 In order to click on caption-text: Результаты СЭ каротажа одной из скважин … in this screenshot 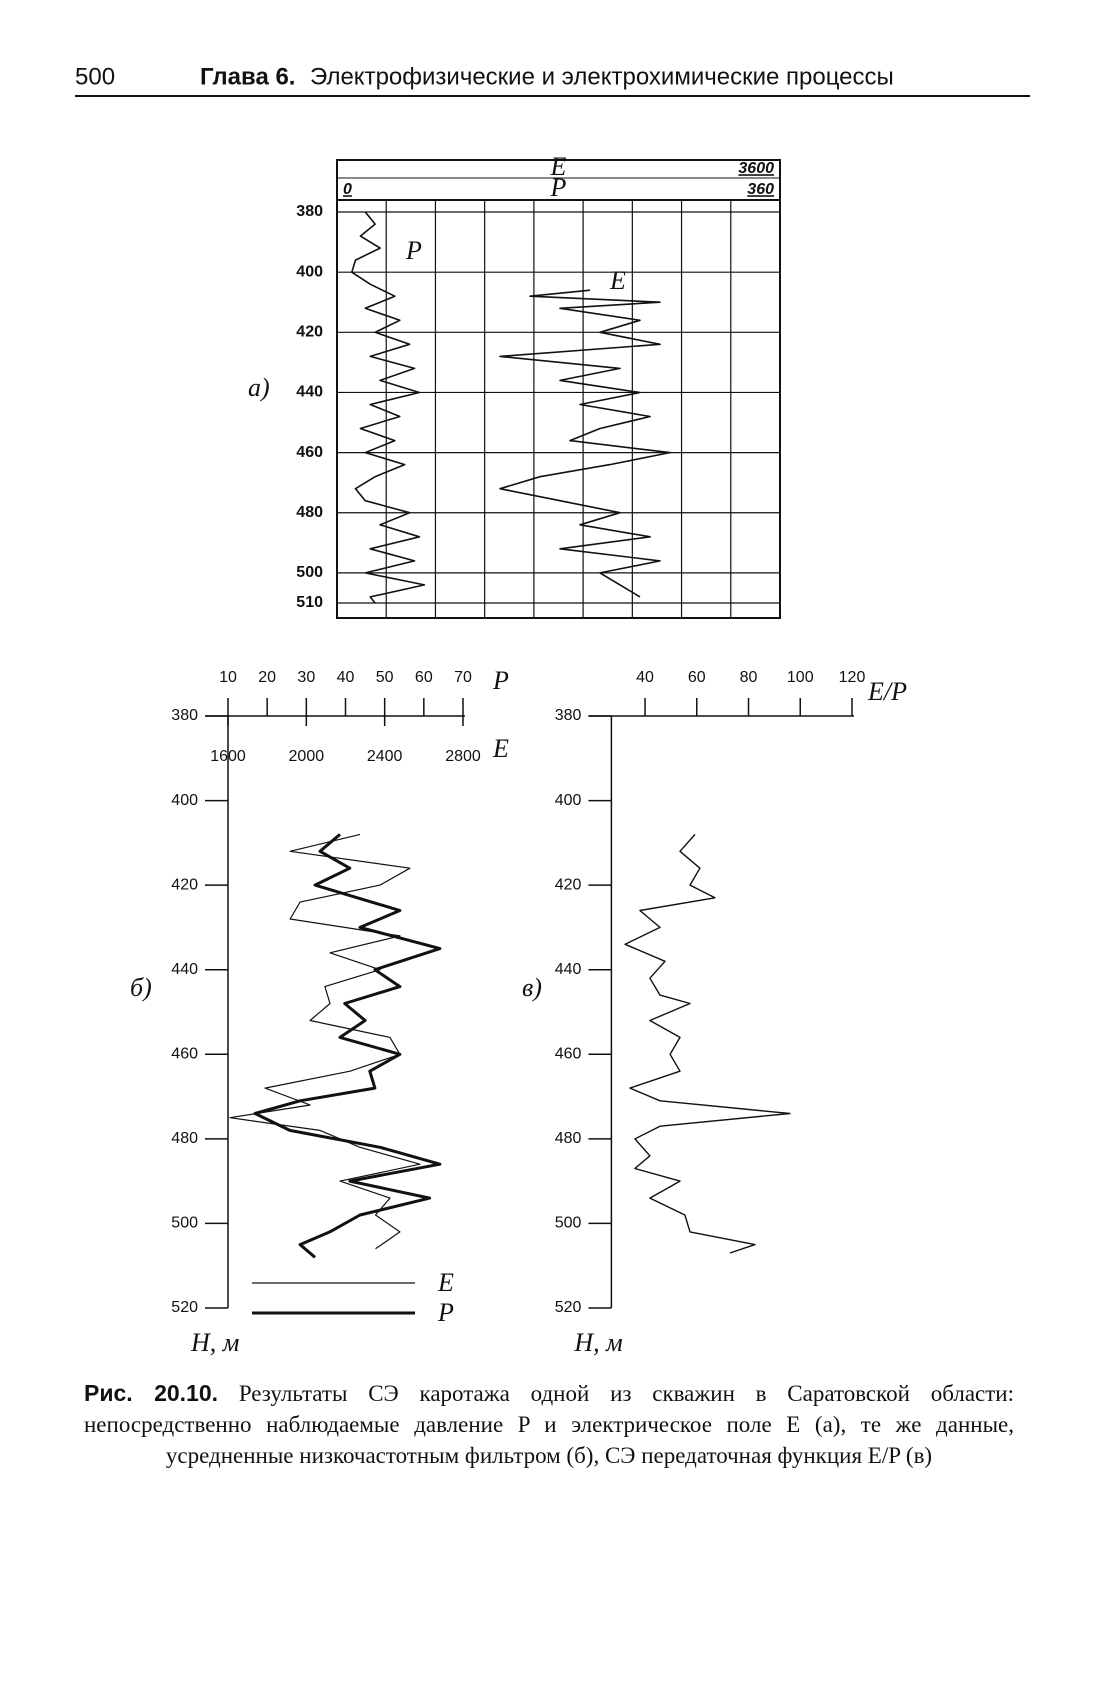, I will do `click(549, 1424)`.